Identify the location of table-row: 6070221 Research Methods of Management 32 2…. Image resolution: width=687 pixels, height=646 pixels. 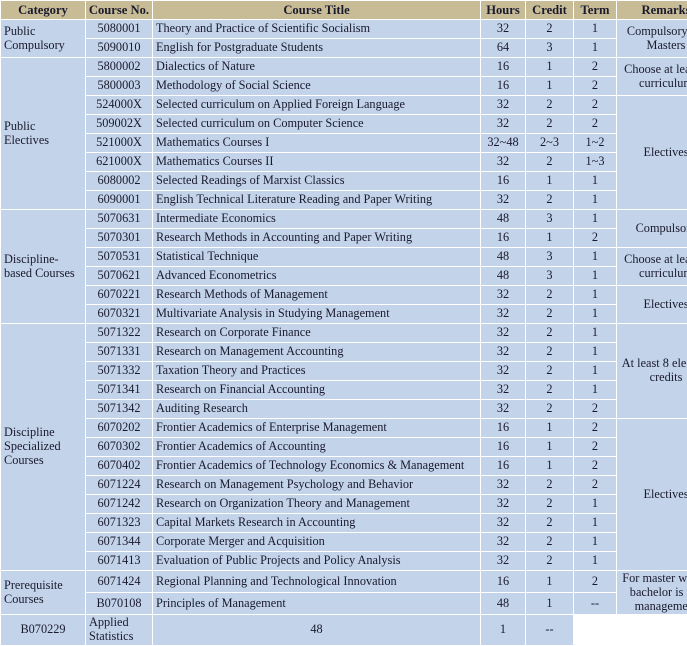
(344, 304).